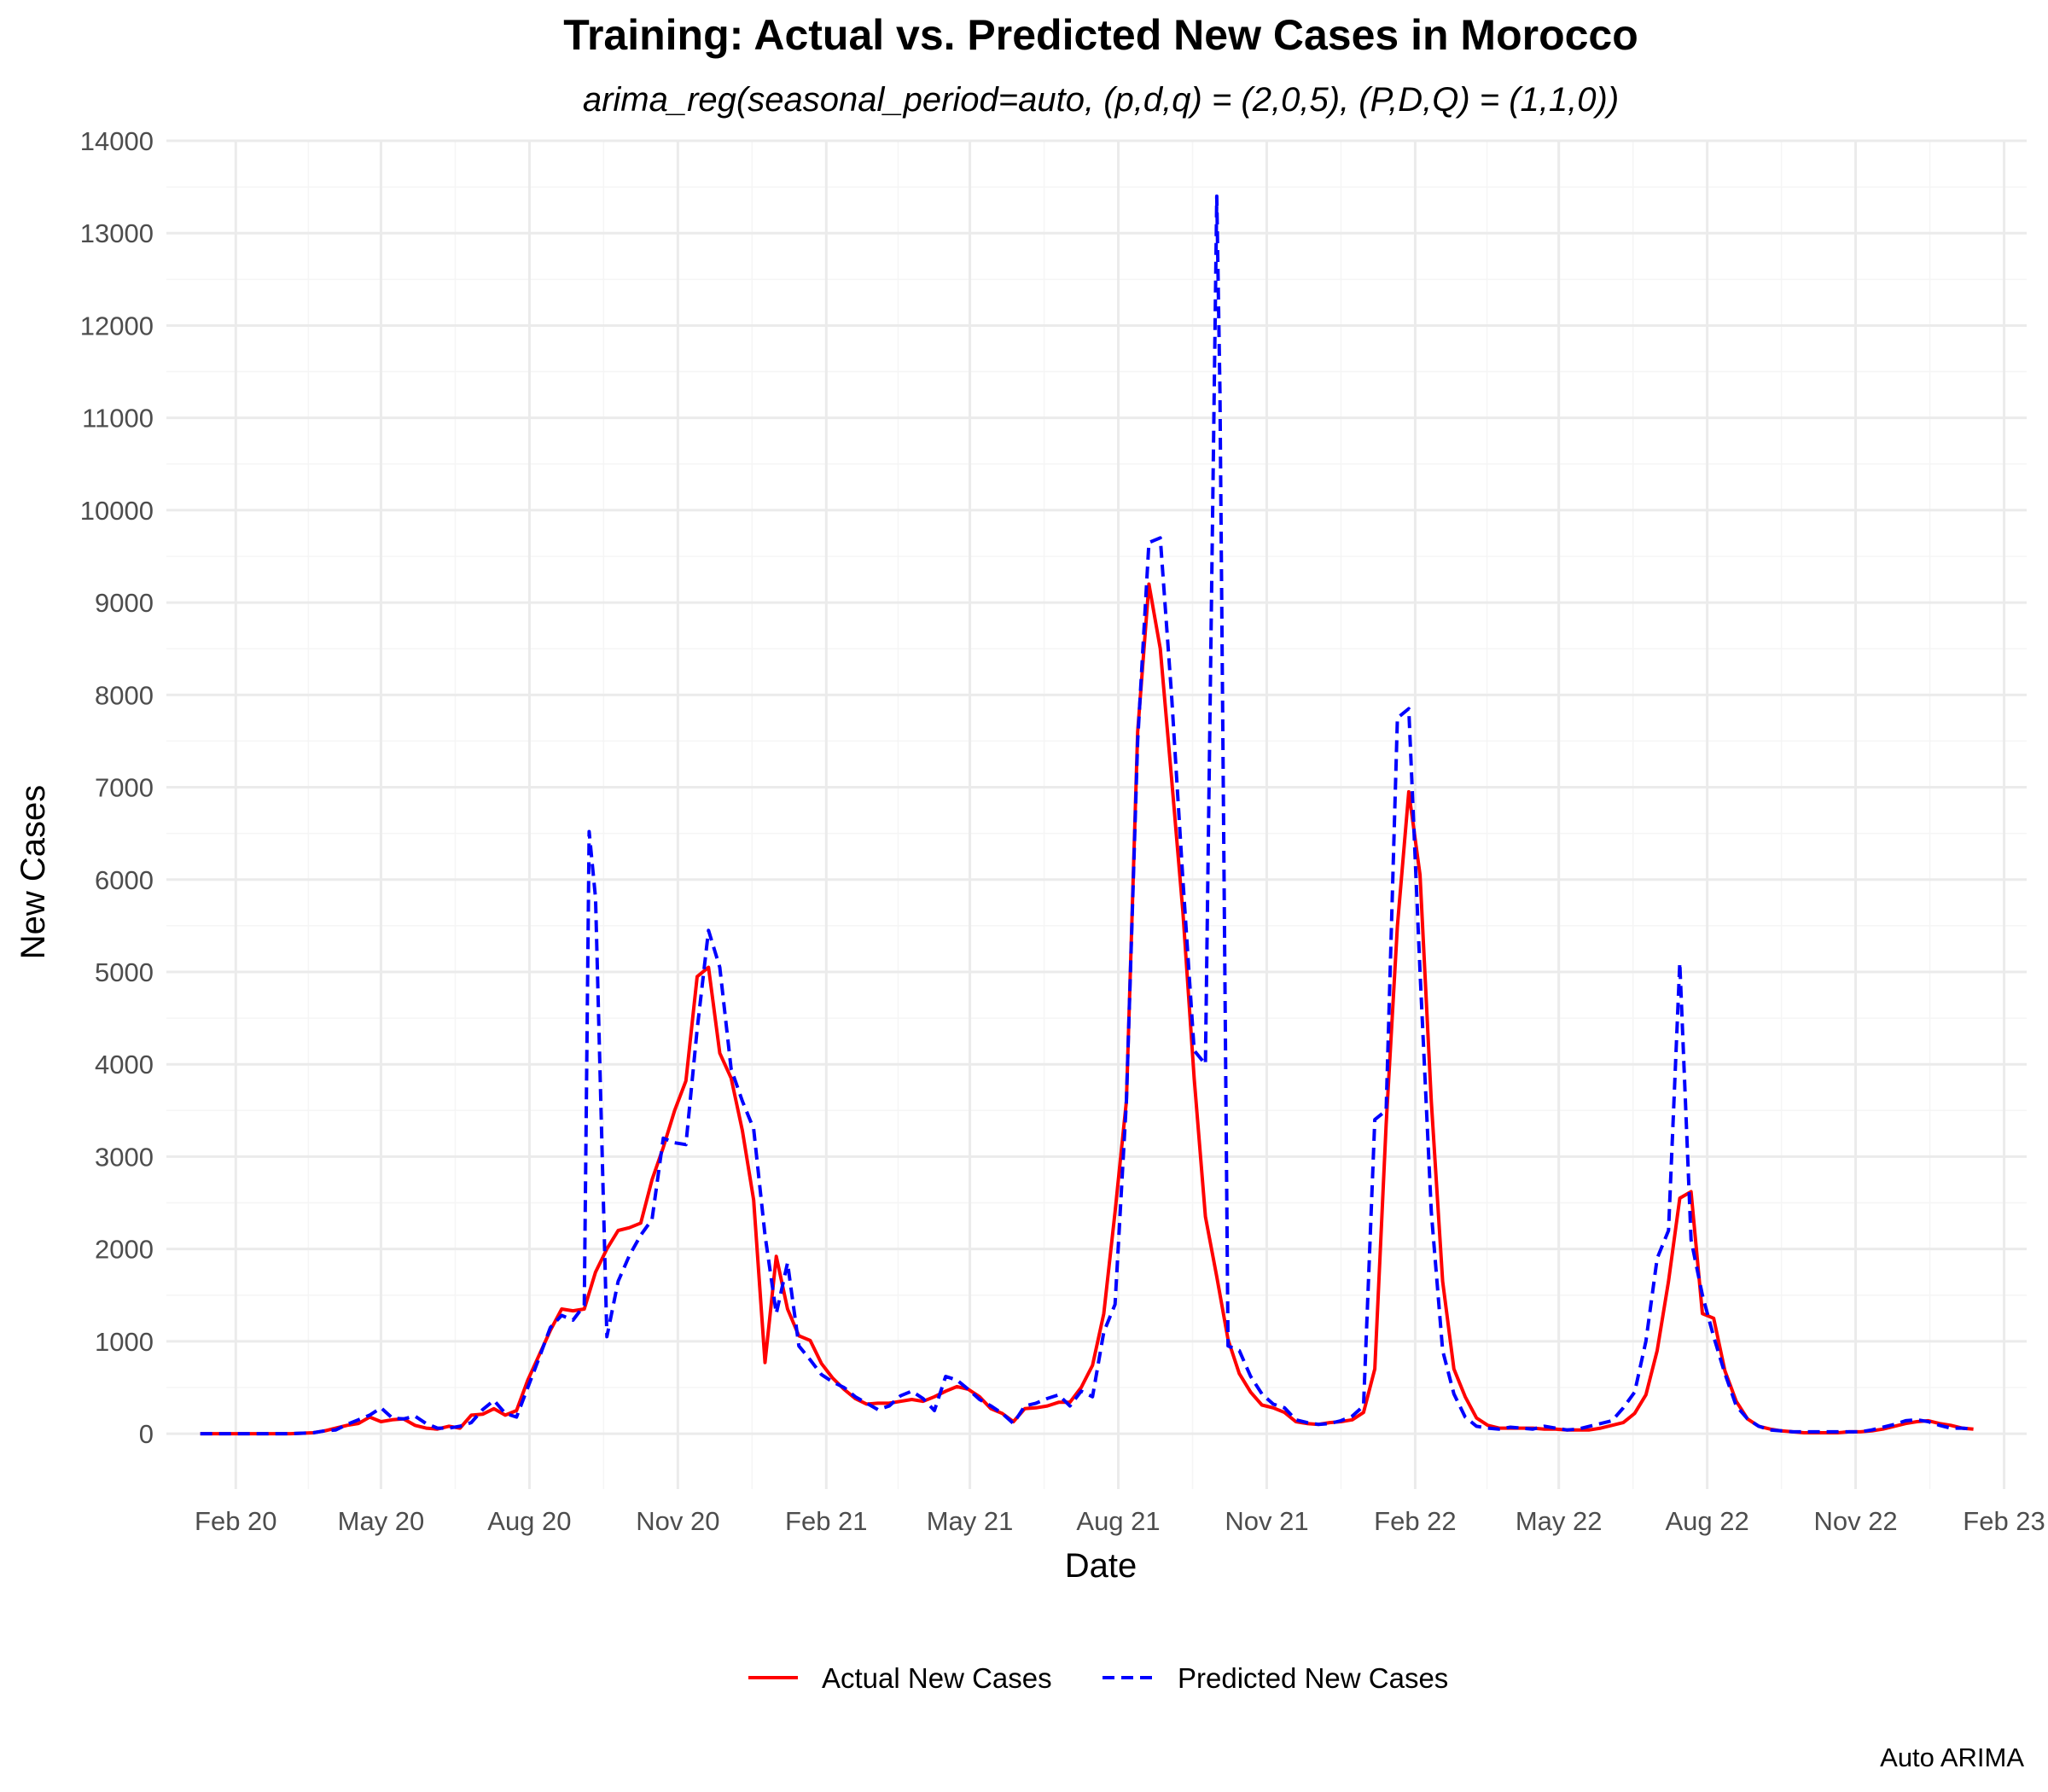  What do you see at coordinates (125, 603) in the screenshot?
I see `y-tick-label: 9000` at bounding box center [125, 603].